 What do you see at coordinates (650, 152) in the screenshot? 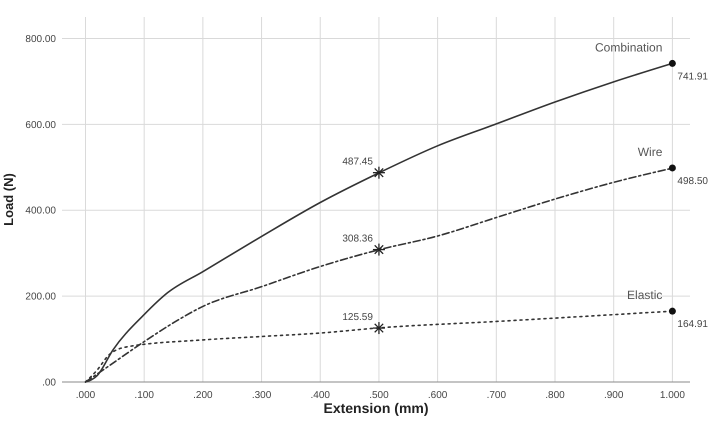
I see `series-label: Wire` at bounding box center [650, 152].